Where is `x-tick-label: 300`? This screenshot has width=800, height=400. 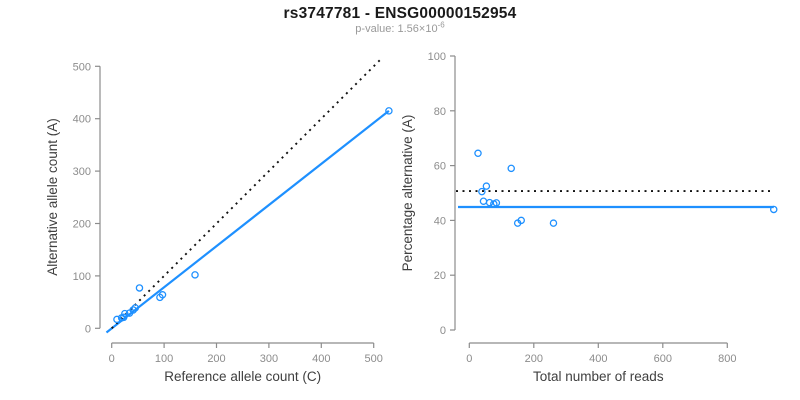 x-tick-label: 300 is located at coordinates (269, 359).